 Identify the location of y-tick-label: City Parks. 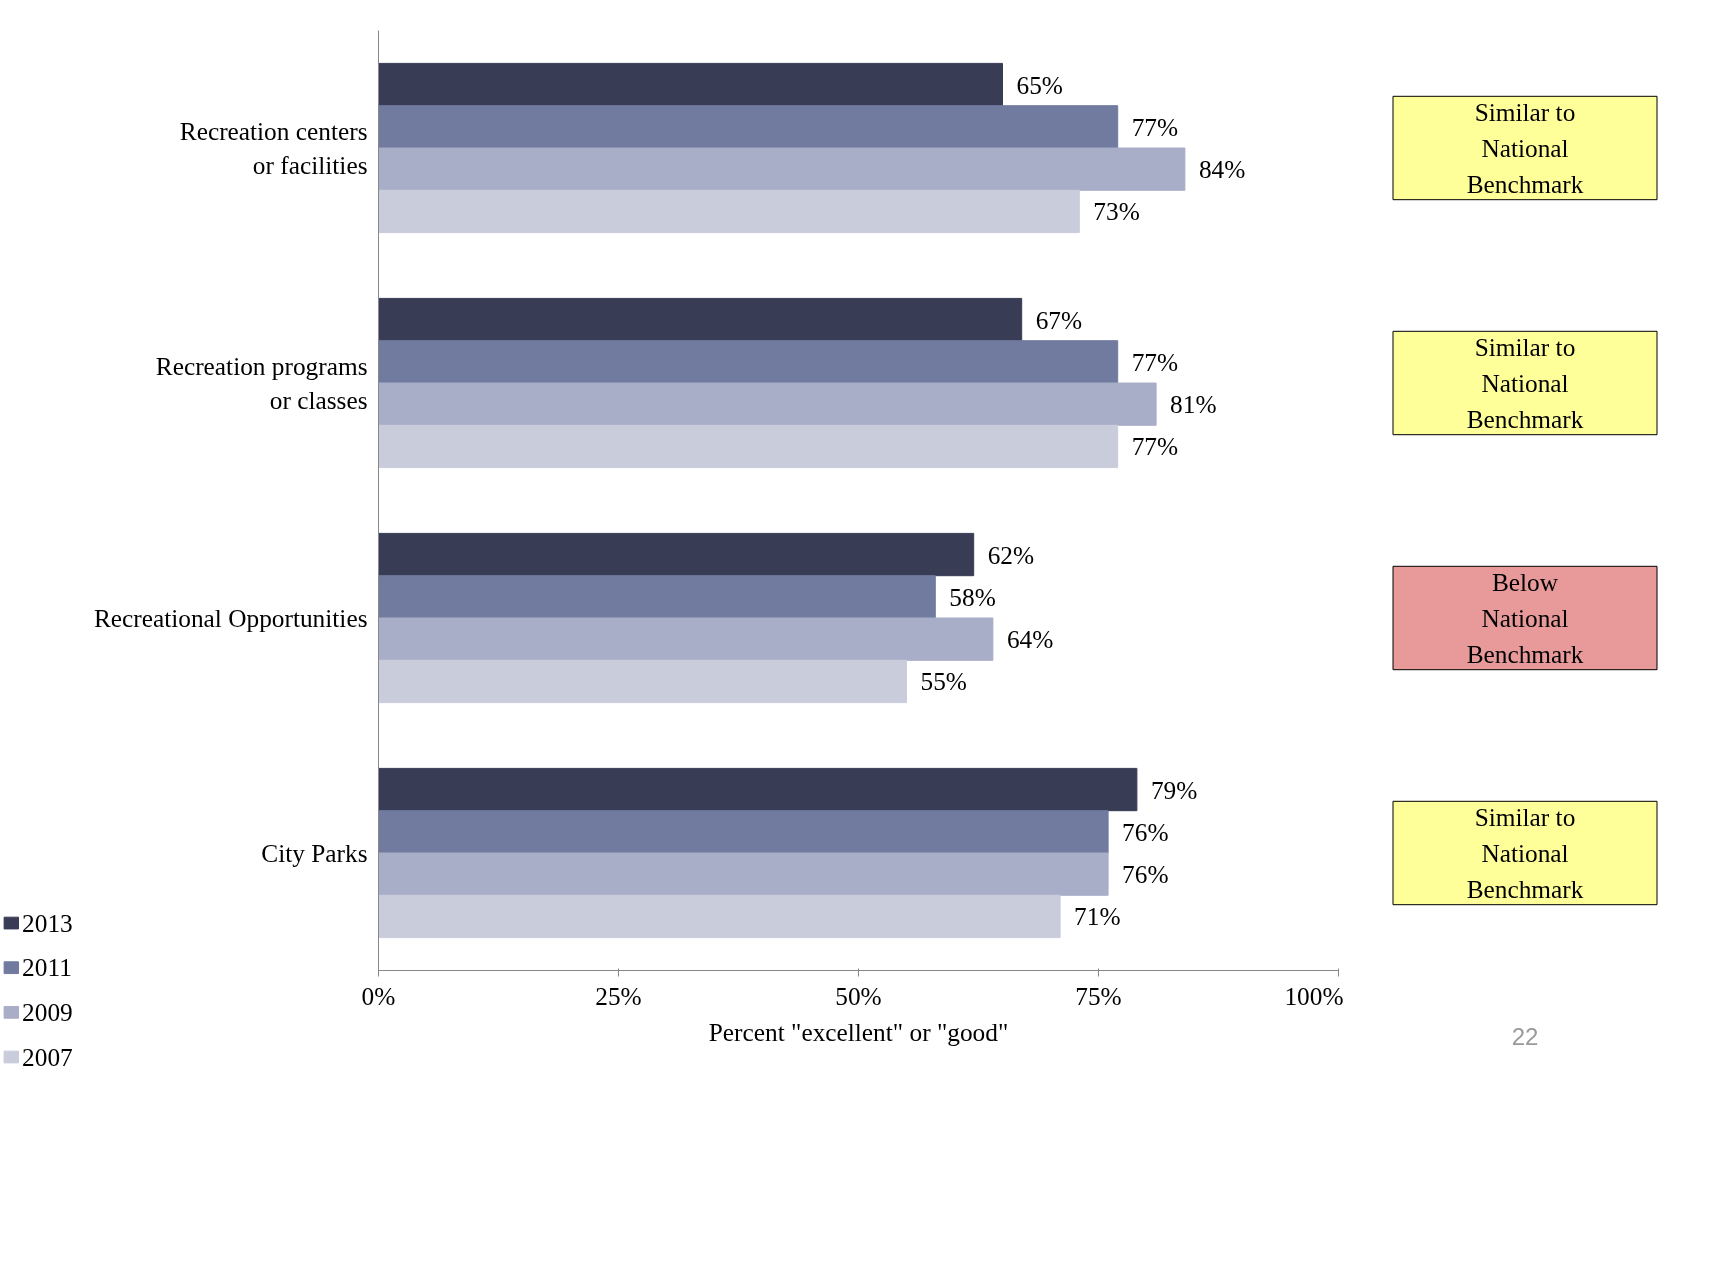
(314, 853).